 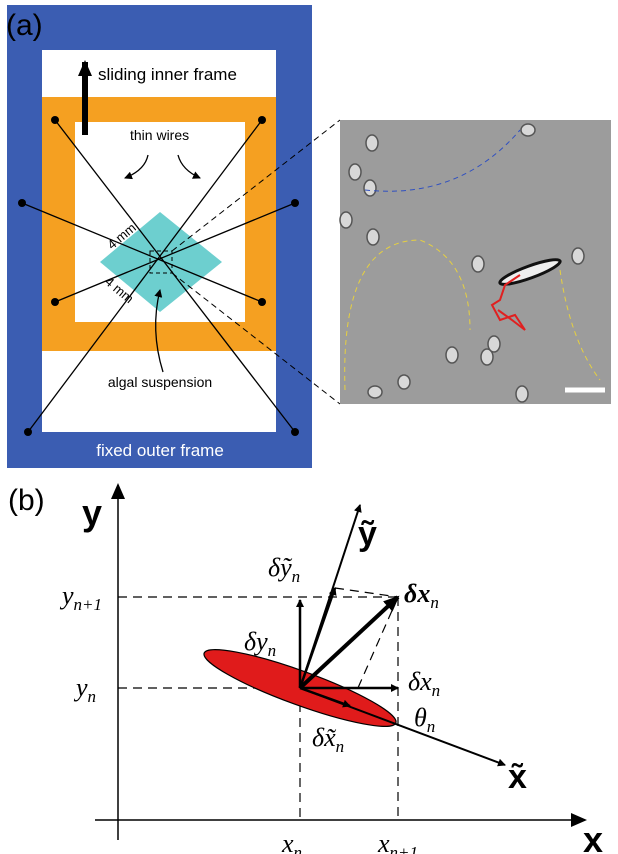 I want to click on axis-label: x, so click(x=593, y=836).